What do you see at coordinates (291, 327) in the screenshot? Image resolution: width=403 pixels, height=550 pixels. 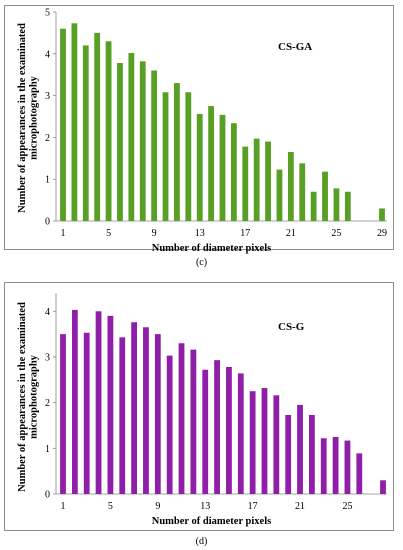 I see `series-annotation: CS-G` at bounding box center [291, 327].